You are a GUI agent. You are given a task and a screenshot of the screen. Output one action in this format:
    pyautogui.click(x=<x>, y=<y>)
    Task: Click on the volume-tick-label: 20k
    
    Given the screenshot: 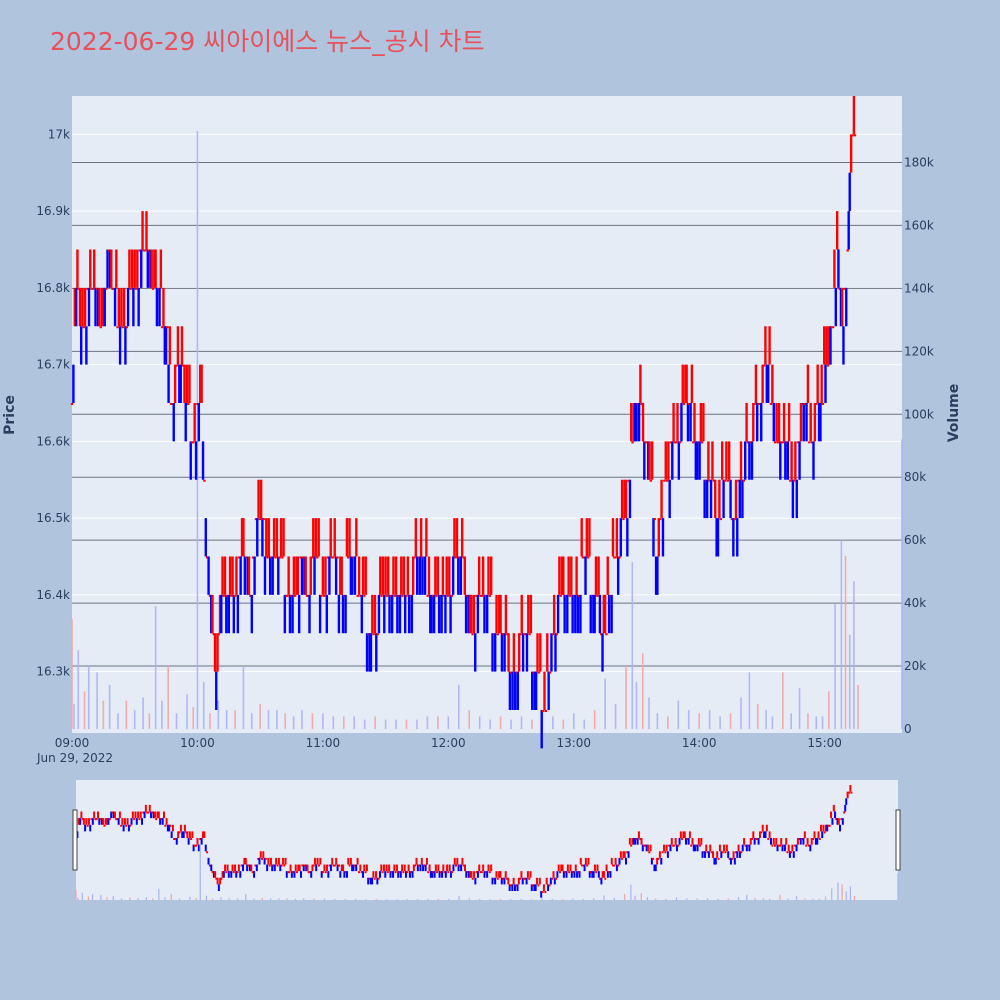 What is the action you would take?
    pyautogui.click(x=915, y=666)
    